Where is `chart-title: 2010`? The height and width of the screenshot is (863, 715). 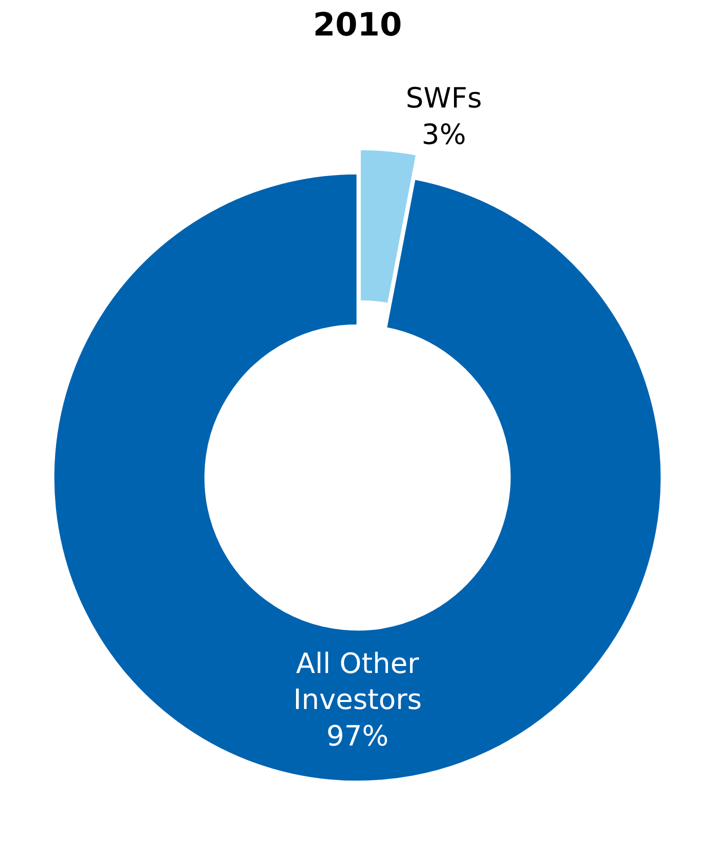 chart-title: 2010 is located at coordinates (357, 24).